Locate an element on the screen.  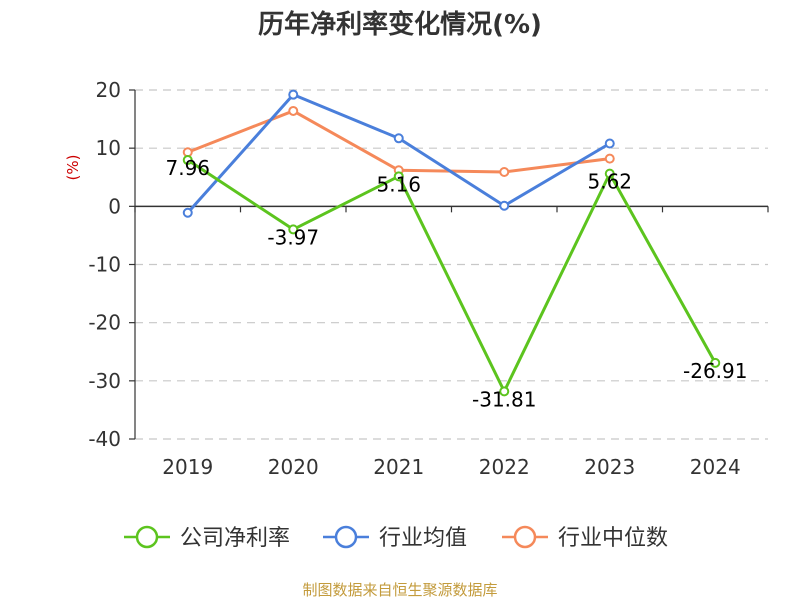
x-tick-label: 2023 is located at coordinates (609, 467).